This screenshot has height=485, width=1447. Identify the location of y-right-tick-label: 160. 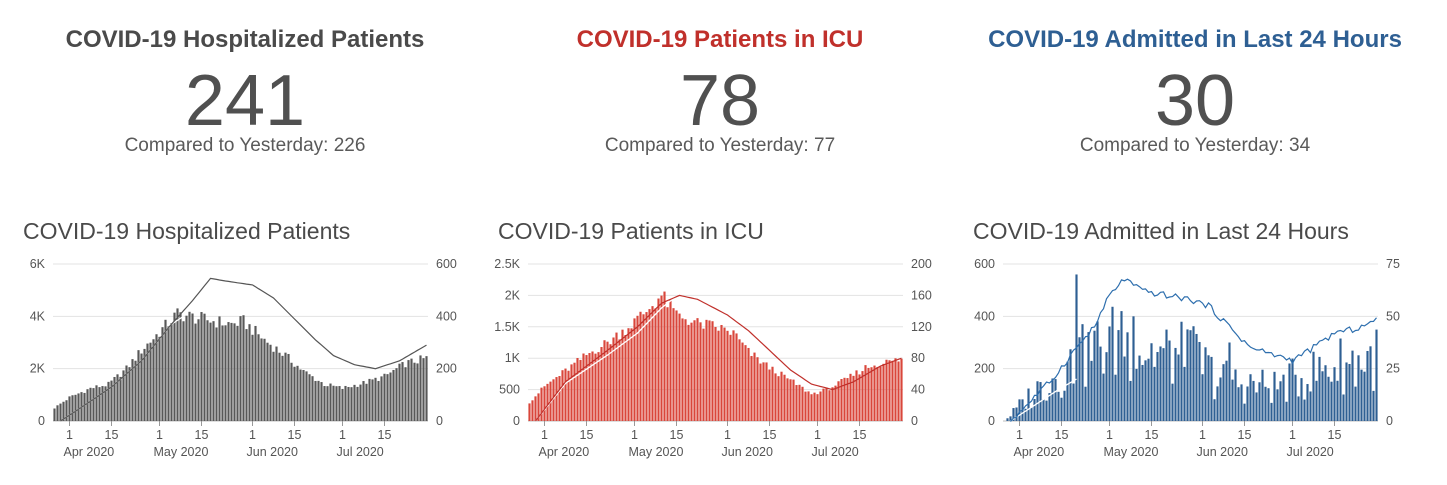
(921, 295).